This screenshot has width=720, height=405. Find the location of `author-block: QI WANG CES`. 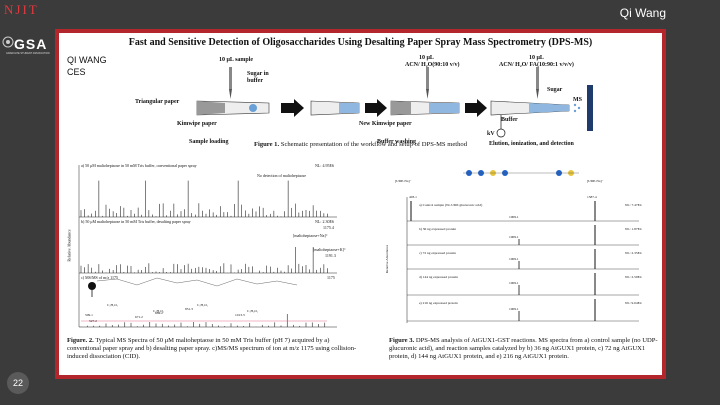

author-block: QI WANG CES is located at coordinates (87, 66).